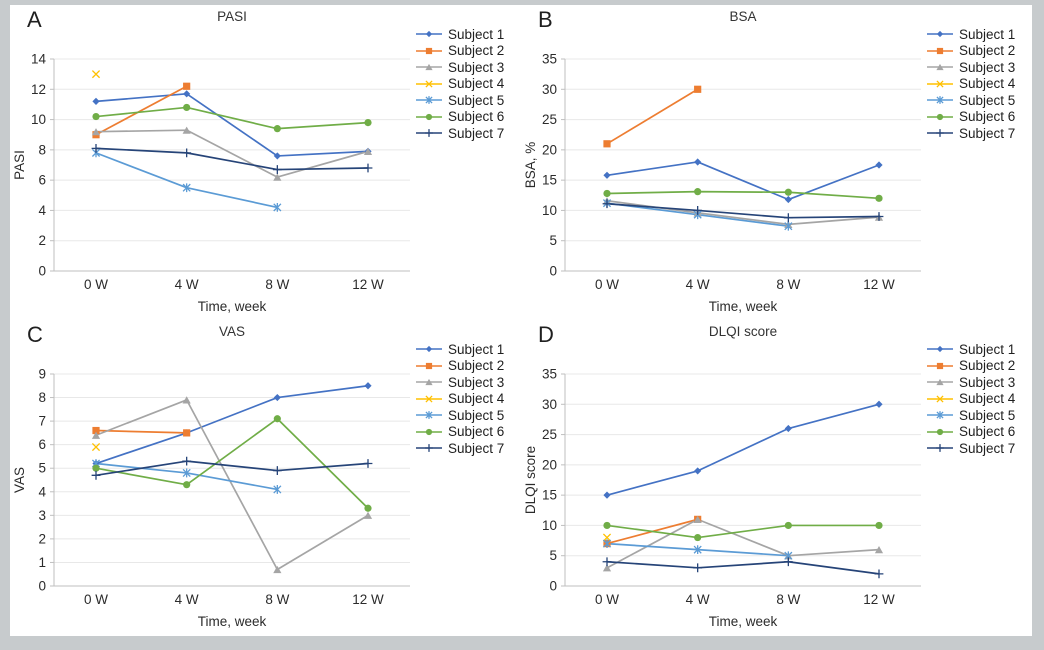  I want to click on panel-letter: A, so click(35, 19).